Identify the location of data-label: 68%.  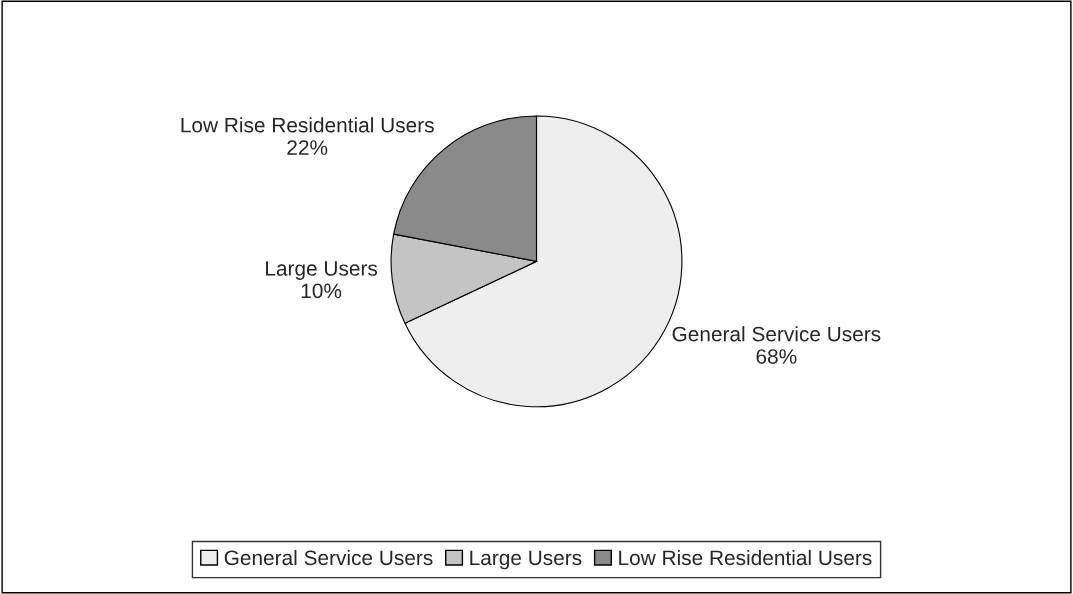
(776, 356).